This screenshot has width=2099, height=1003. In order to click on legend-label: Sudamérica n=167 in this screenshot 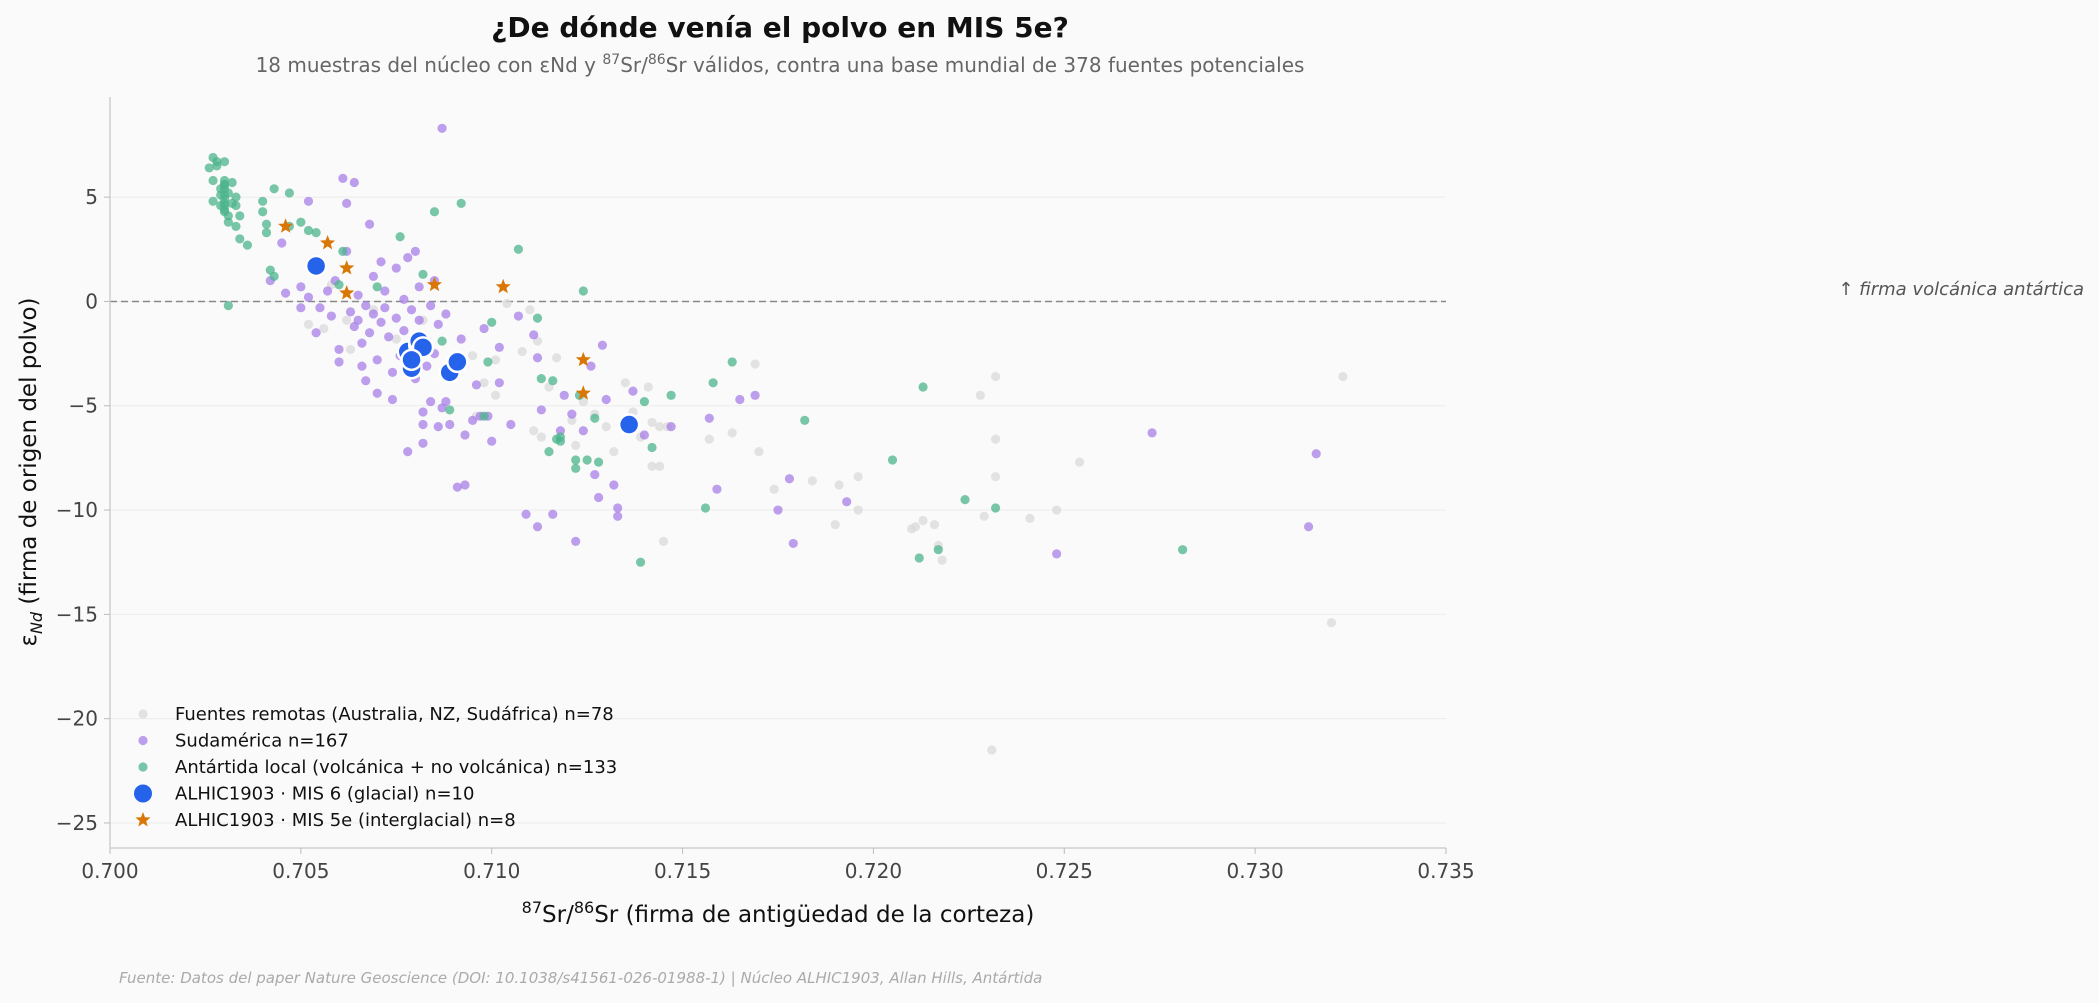, I will do `click(262, 741)`.